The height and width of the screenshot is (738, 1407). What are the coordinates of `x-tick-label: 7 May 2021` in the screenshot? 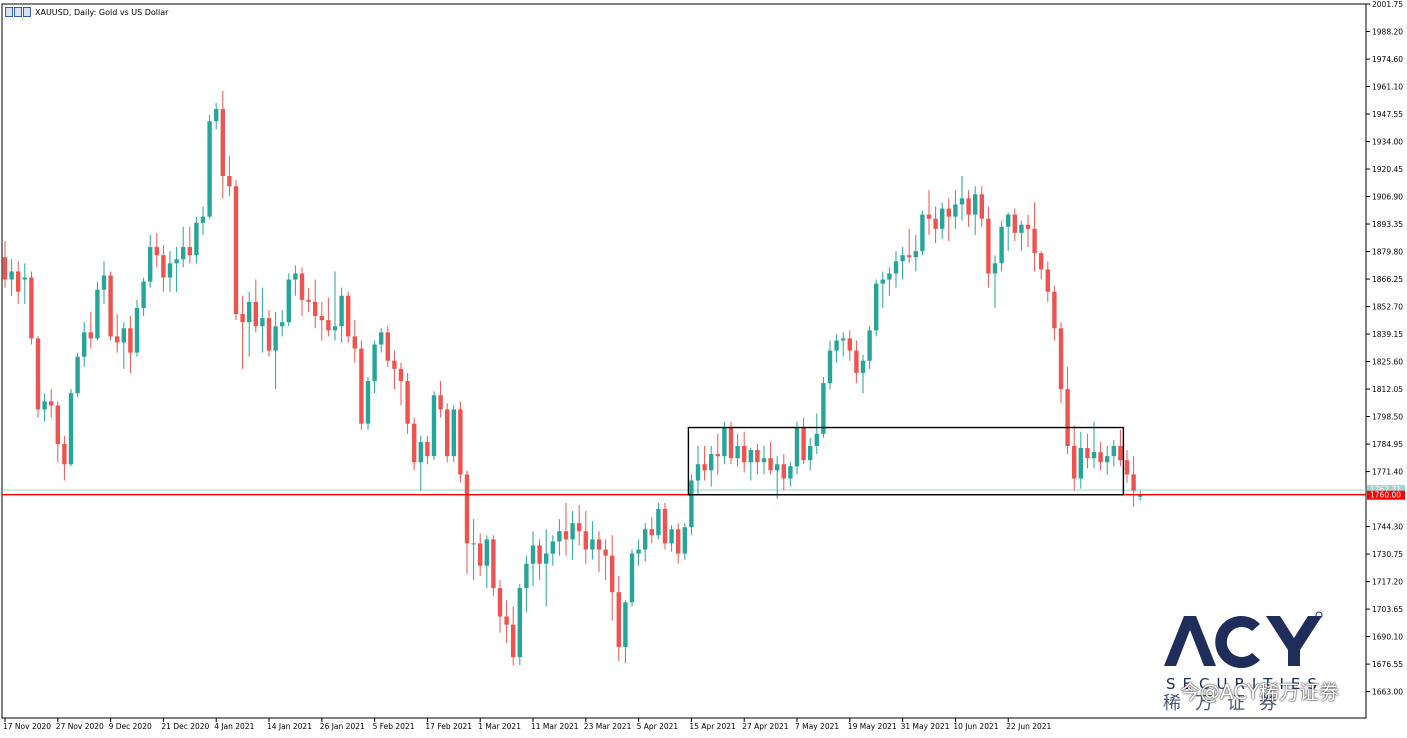 It's located at (817, 726).